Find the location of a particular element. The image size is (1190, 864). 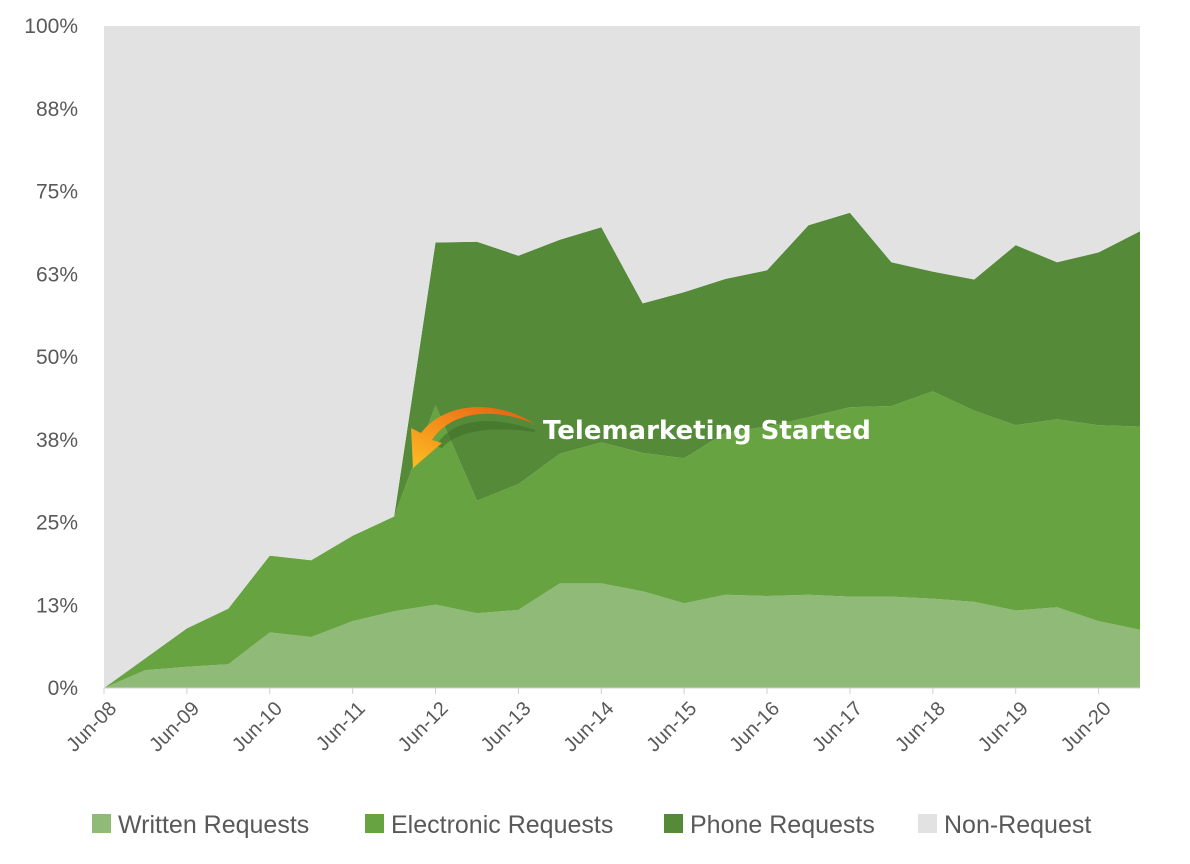

x-tick-label: Jun-15 is located at coordinates (672, 727).